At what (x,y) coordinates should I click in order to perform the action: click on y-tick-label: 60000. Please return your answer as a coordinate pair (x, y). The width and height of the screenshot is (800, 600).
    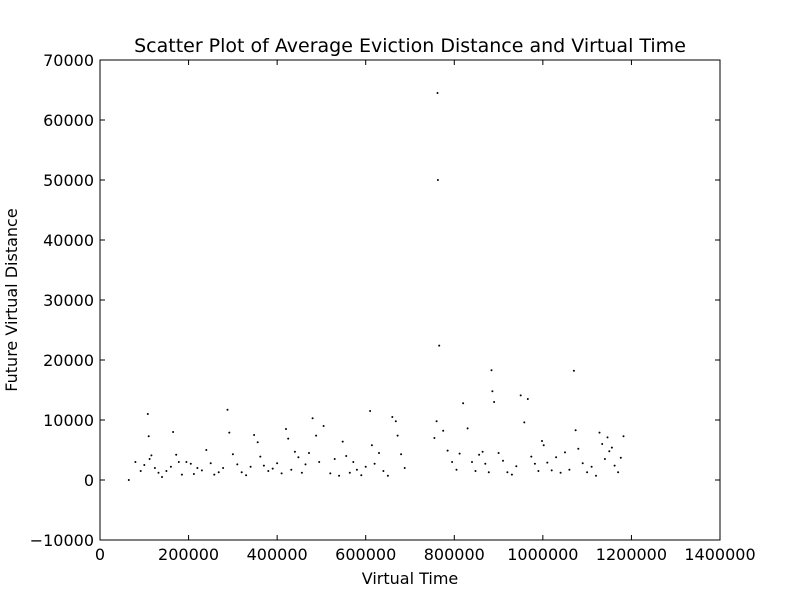
    Looking at the image, I should click on (68, 120).